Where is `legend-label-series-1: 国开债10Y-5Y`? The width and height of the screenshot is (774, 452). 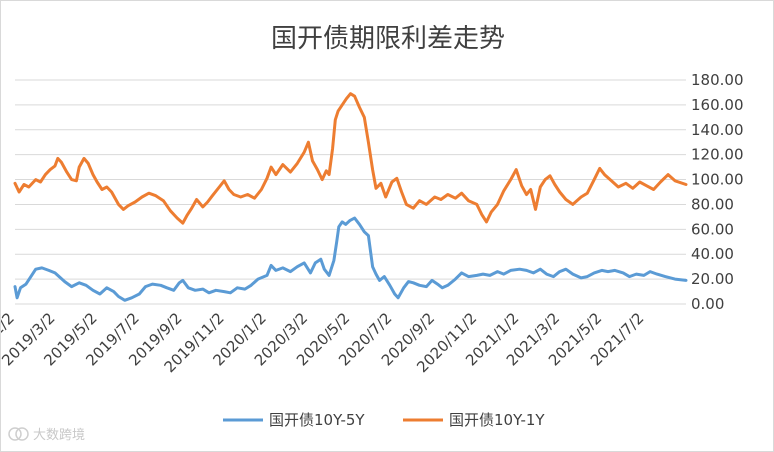
legend-label-series-1: 国开债10Y-5Y is located at coordinates (317, 420).